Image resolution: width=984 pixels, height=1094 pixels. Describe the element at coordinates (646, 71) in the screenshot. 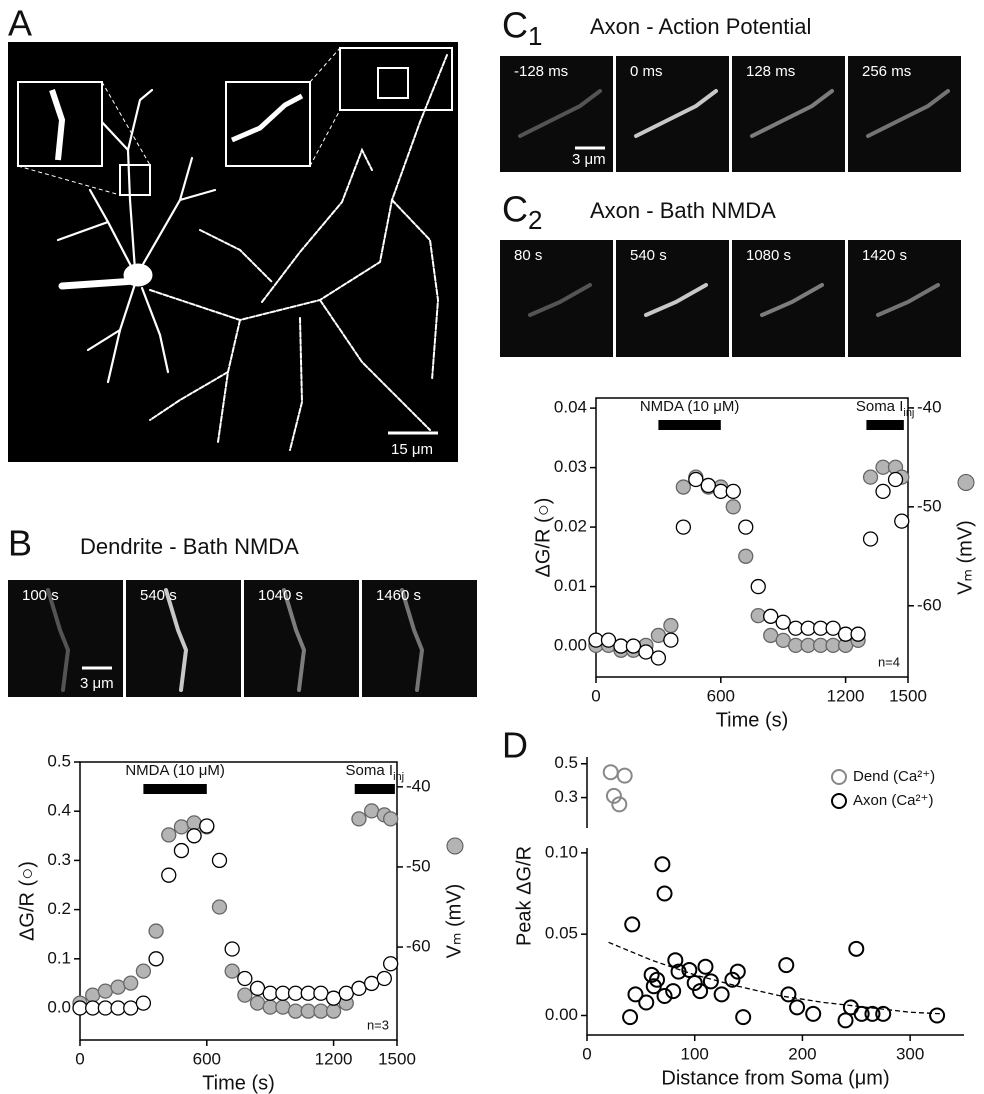

I see `frame-label: 0 ms` at that location.